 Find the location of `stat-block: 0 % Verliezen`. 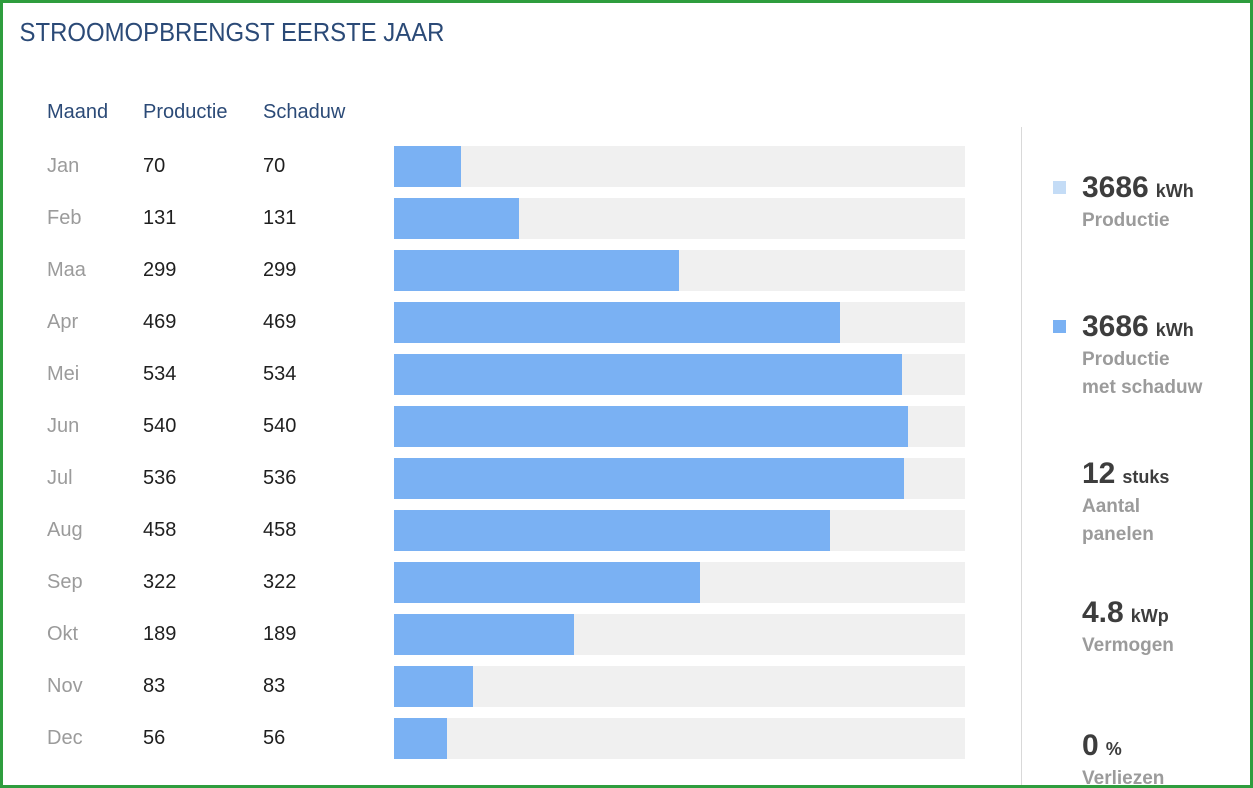

stat-block: 0 % Verliezen is located at coordinates (1151, 759).